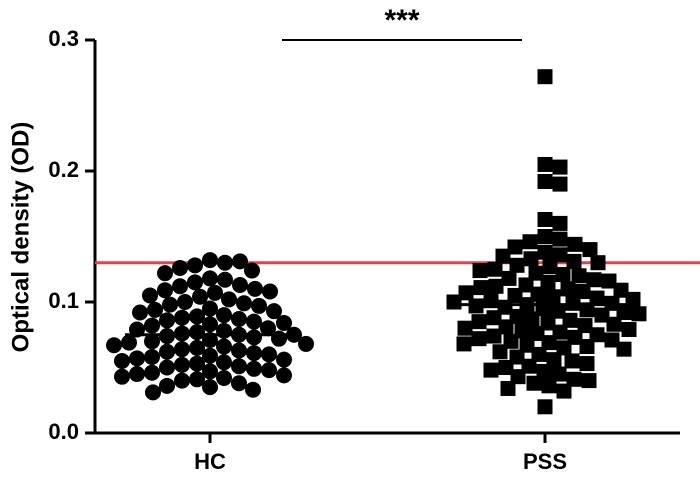 This screenshot has height=478, width=700. What do you see at coordinates (63, 38) in the screenshot?
I see `y-tick-label: 0.3` at bounding box center [63, 38].